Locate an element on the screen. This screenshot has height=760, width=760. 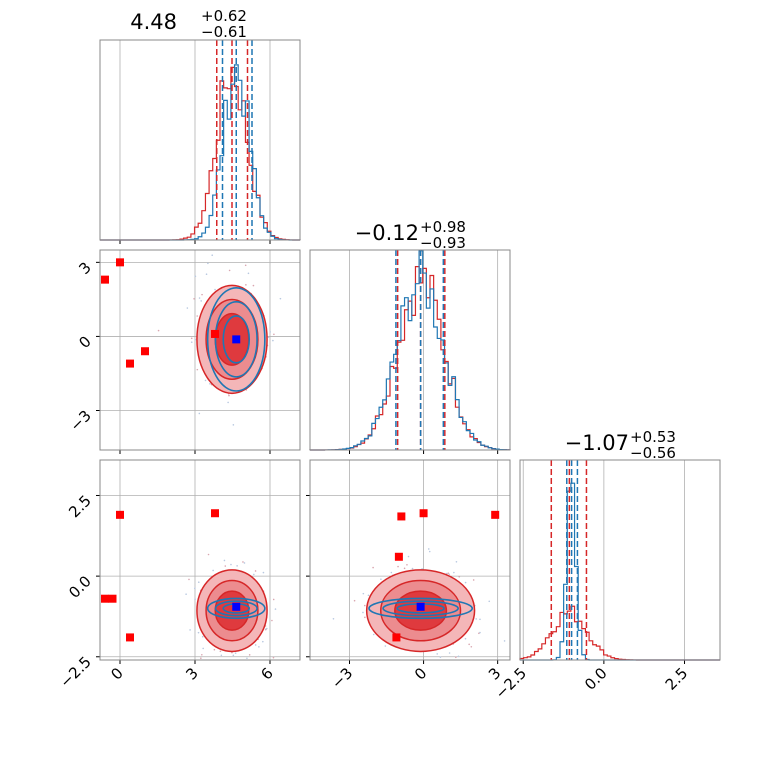
y-tick-label-p1: −3 is located at coordinates (80, 421).